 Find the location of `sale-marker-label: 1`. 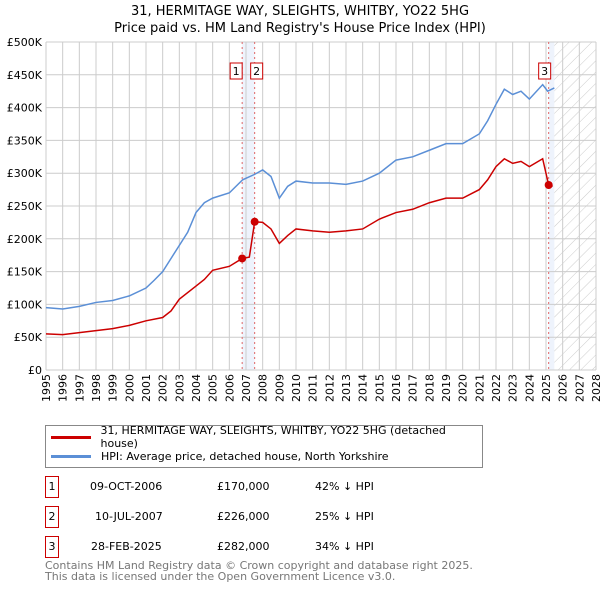

sale-marker-label: 1 is located at coordinates (236, 71).